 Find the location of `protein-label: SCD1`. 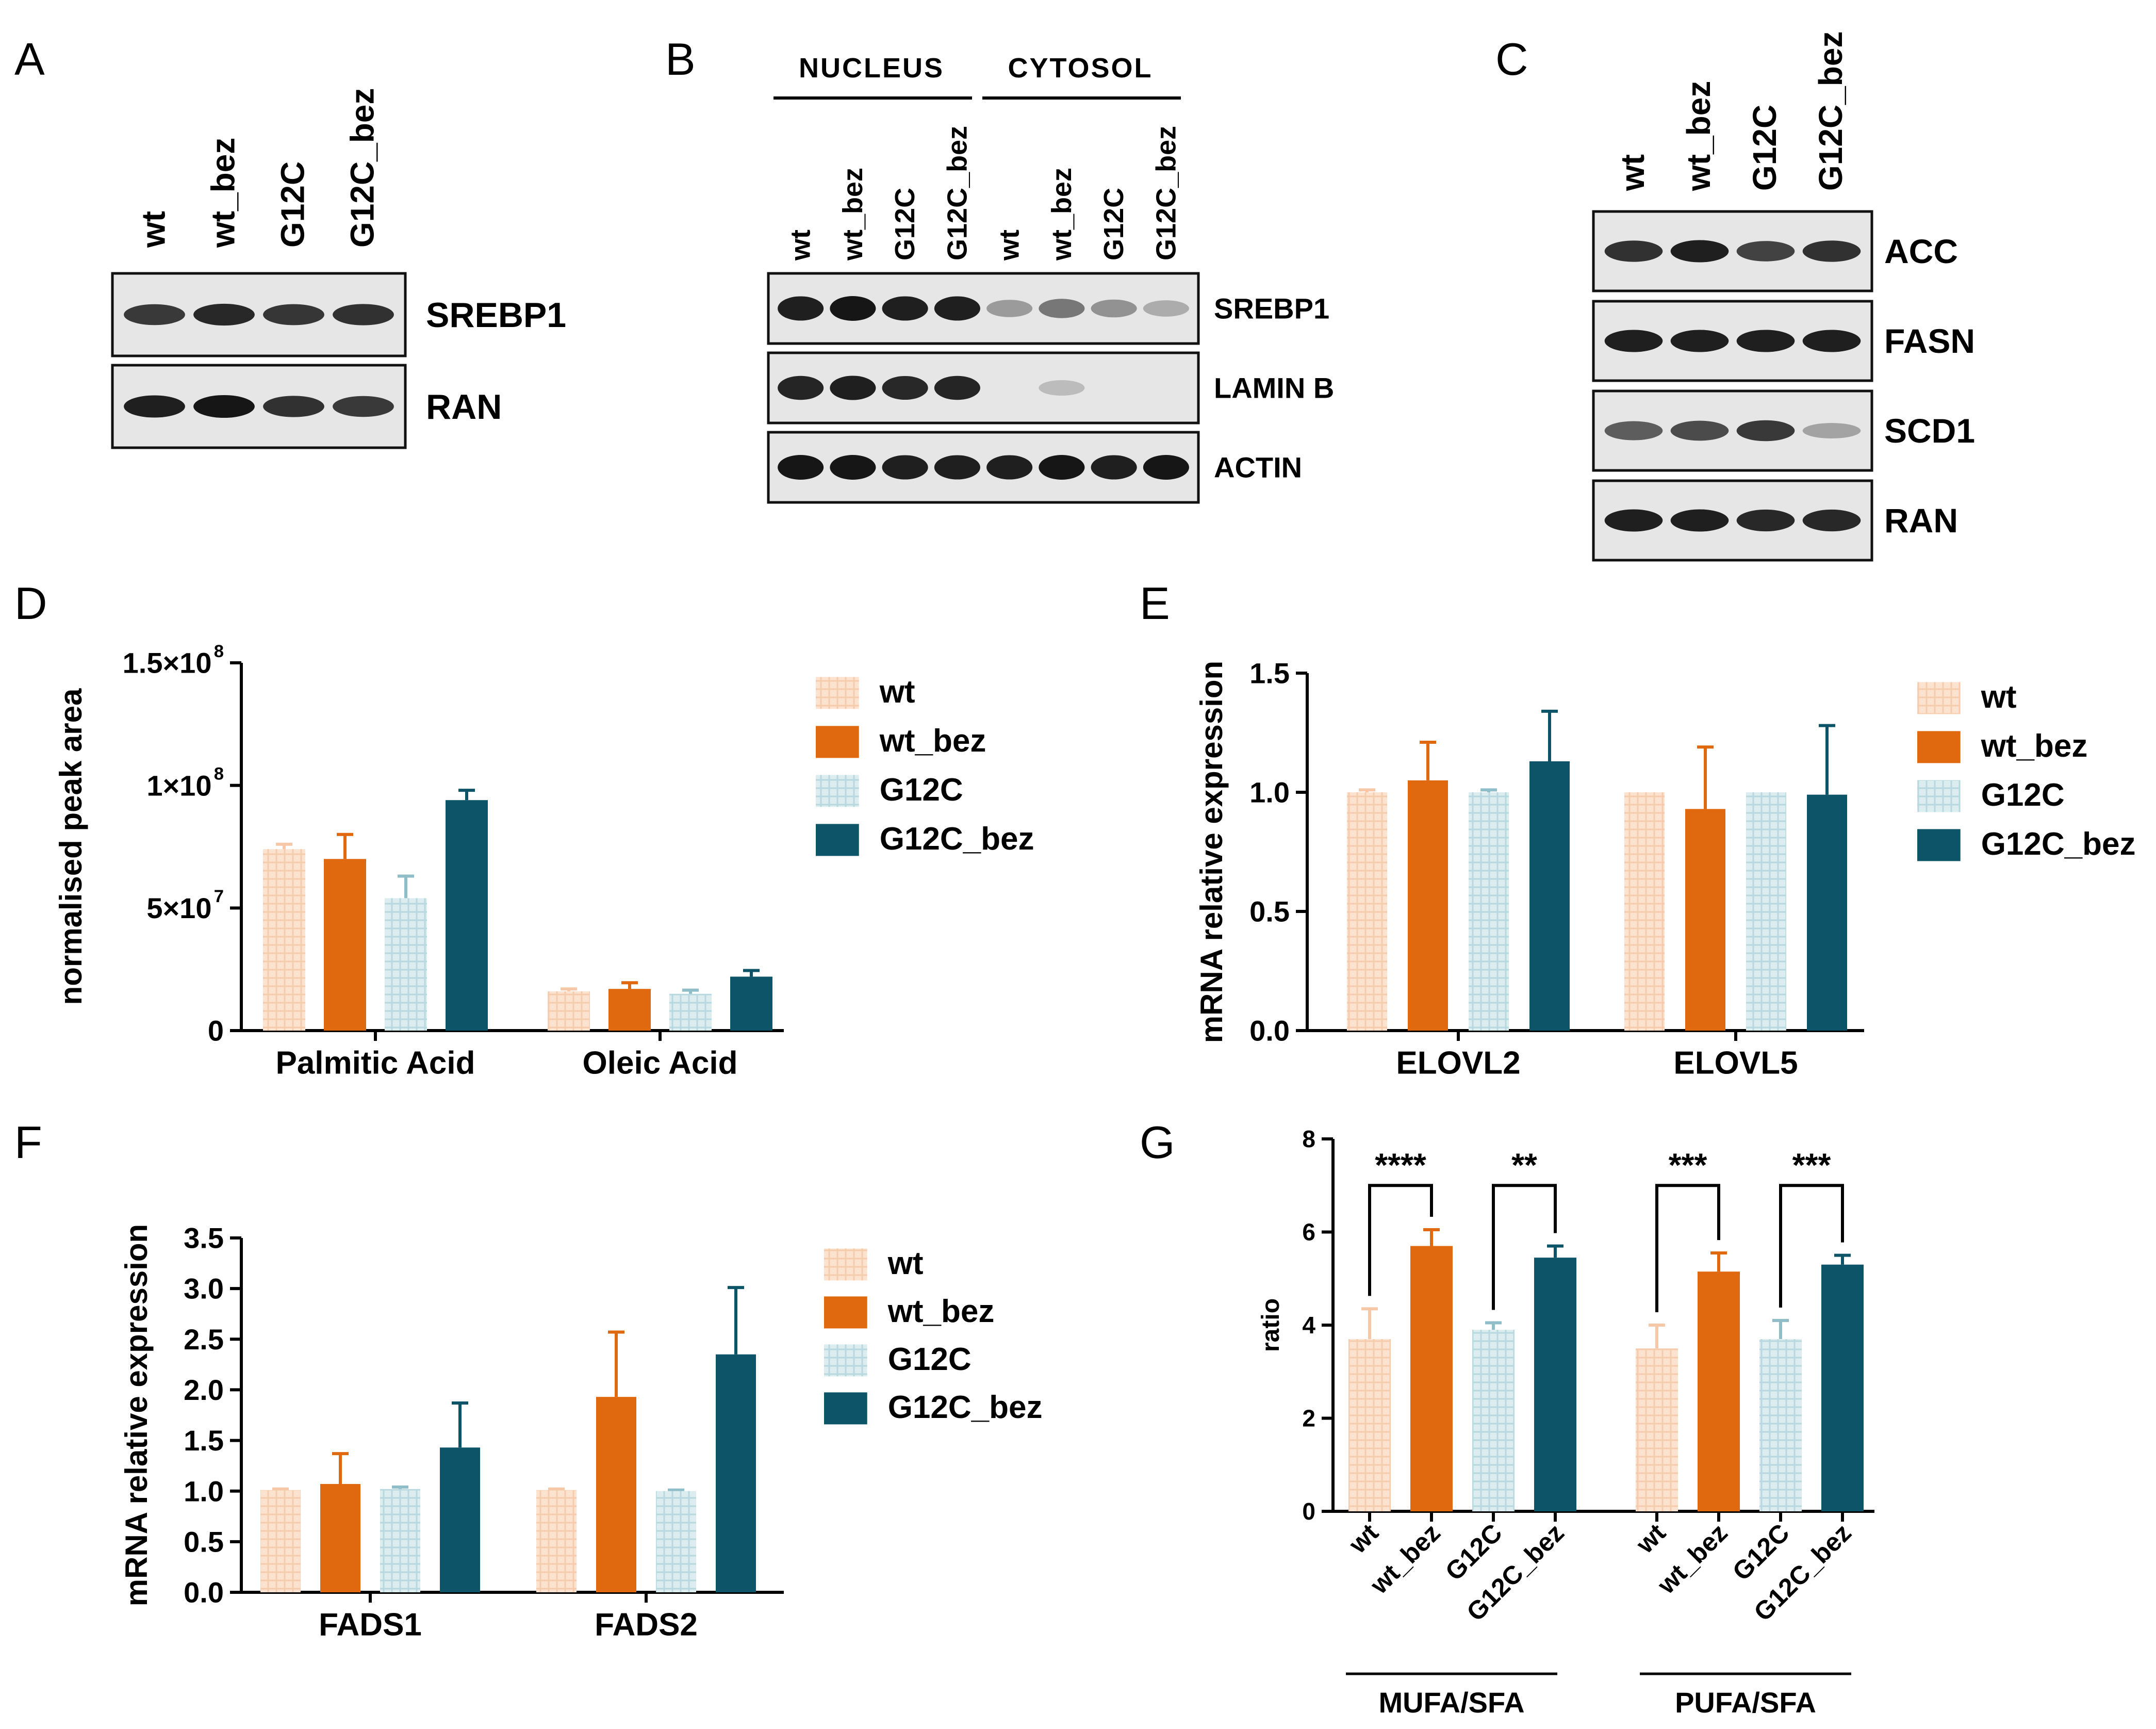

protein-label: SCD1 is located at coordinates (1929, 431).